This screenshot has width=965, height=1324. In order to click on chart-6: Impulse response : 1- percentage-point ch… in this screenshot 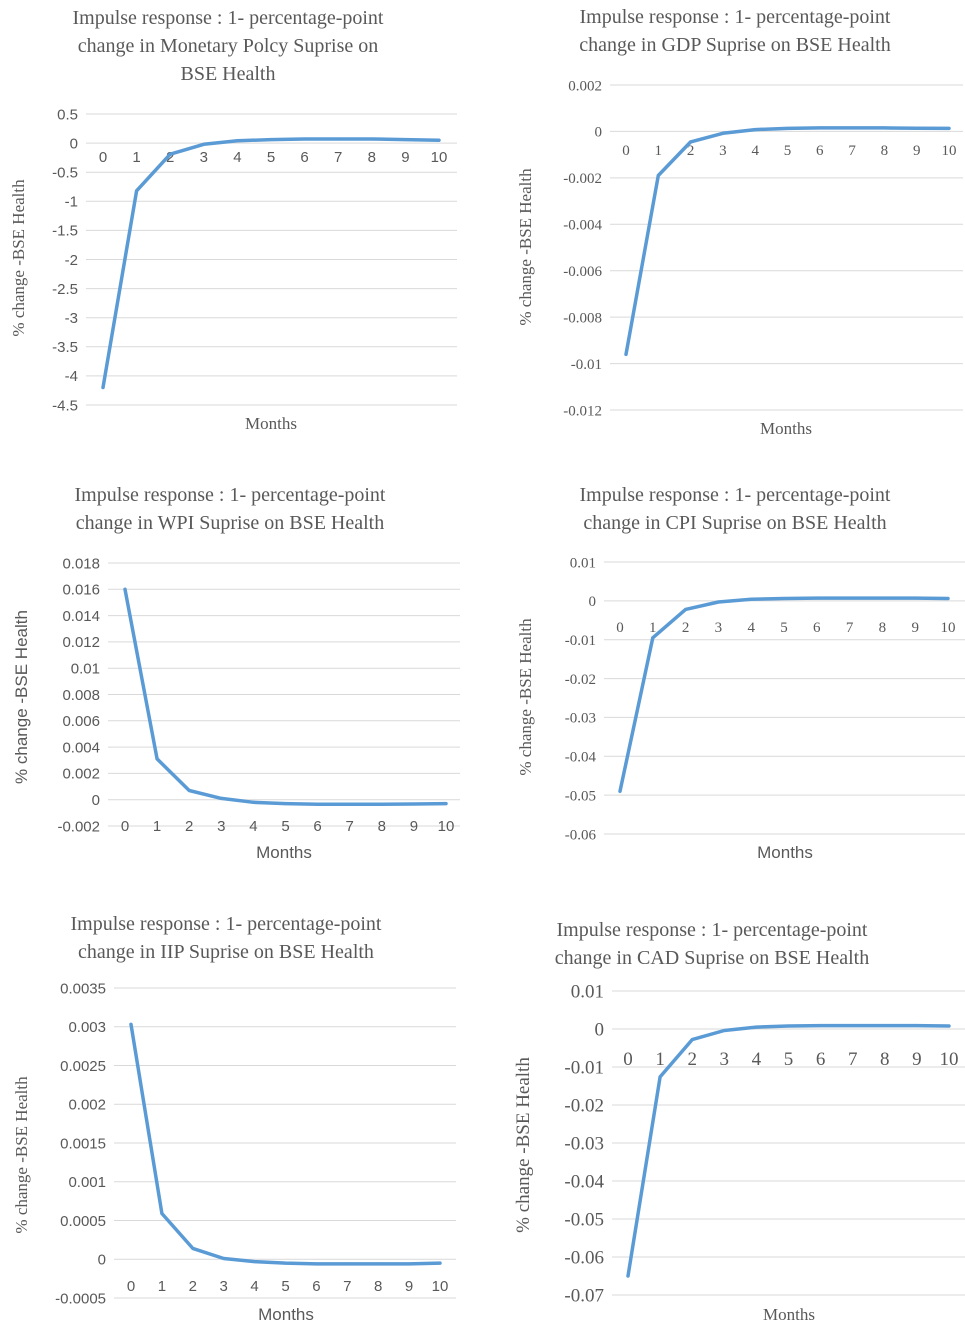, I will do `click(739, 1121)`.